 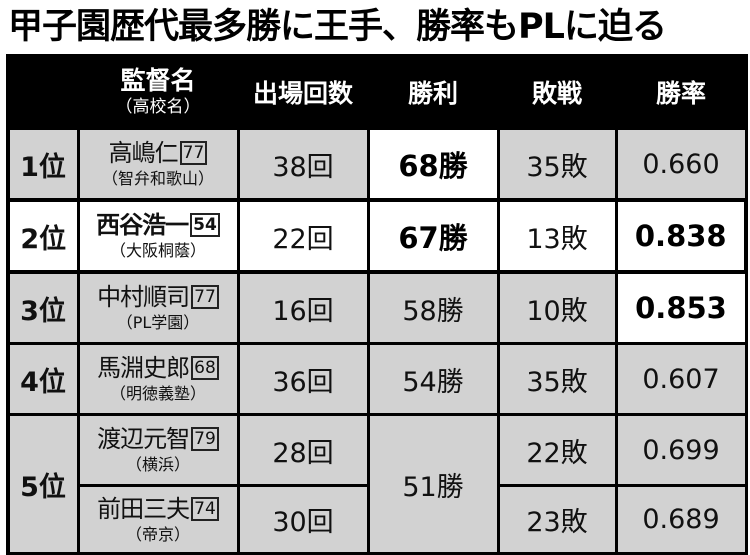 I want to click on coach-cell: 西谷浩一 54 （大阪桐蔭）, so click(x=158, y=236).